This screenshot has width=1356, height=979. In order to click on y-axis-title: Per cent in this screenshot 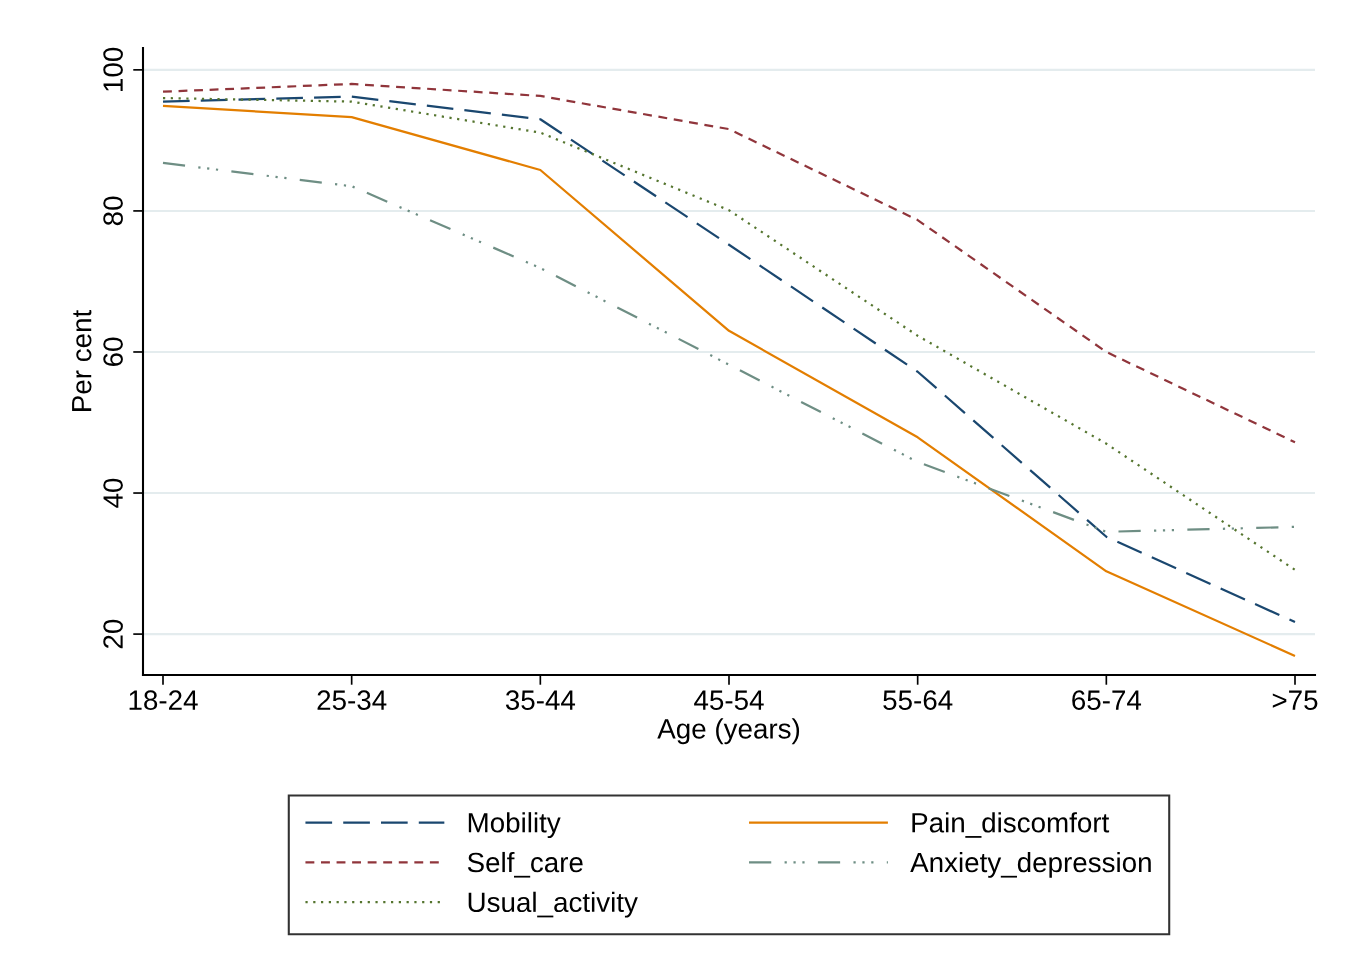, I will do `click(82, 360)`.